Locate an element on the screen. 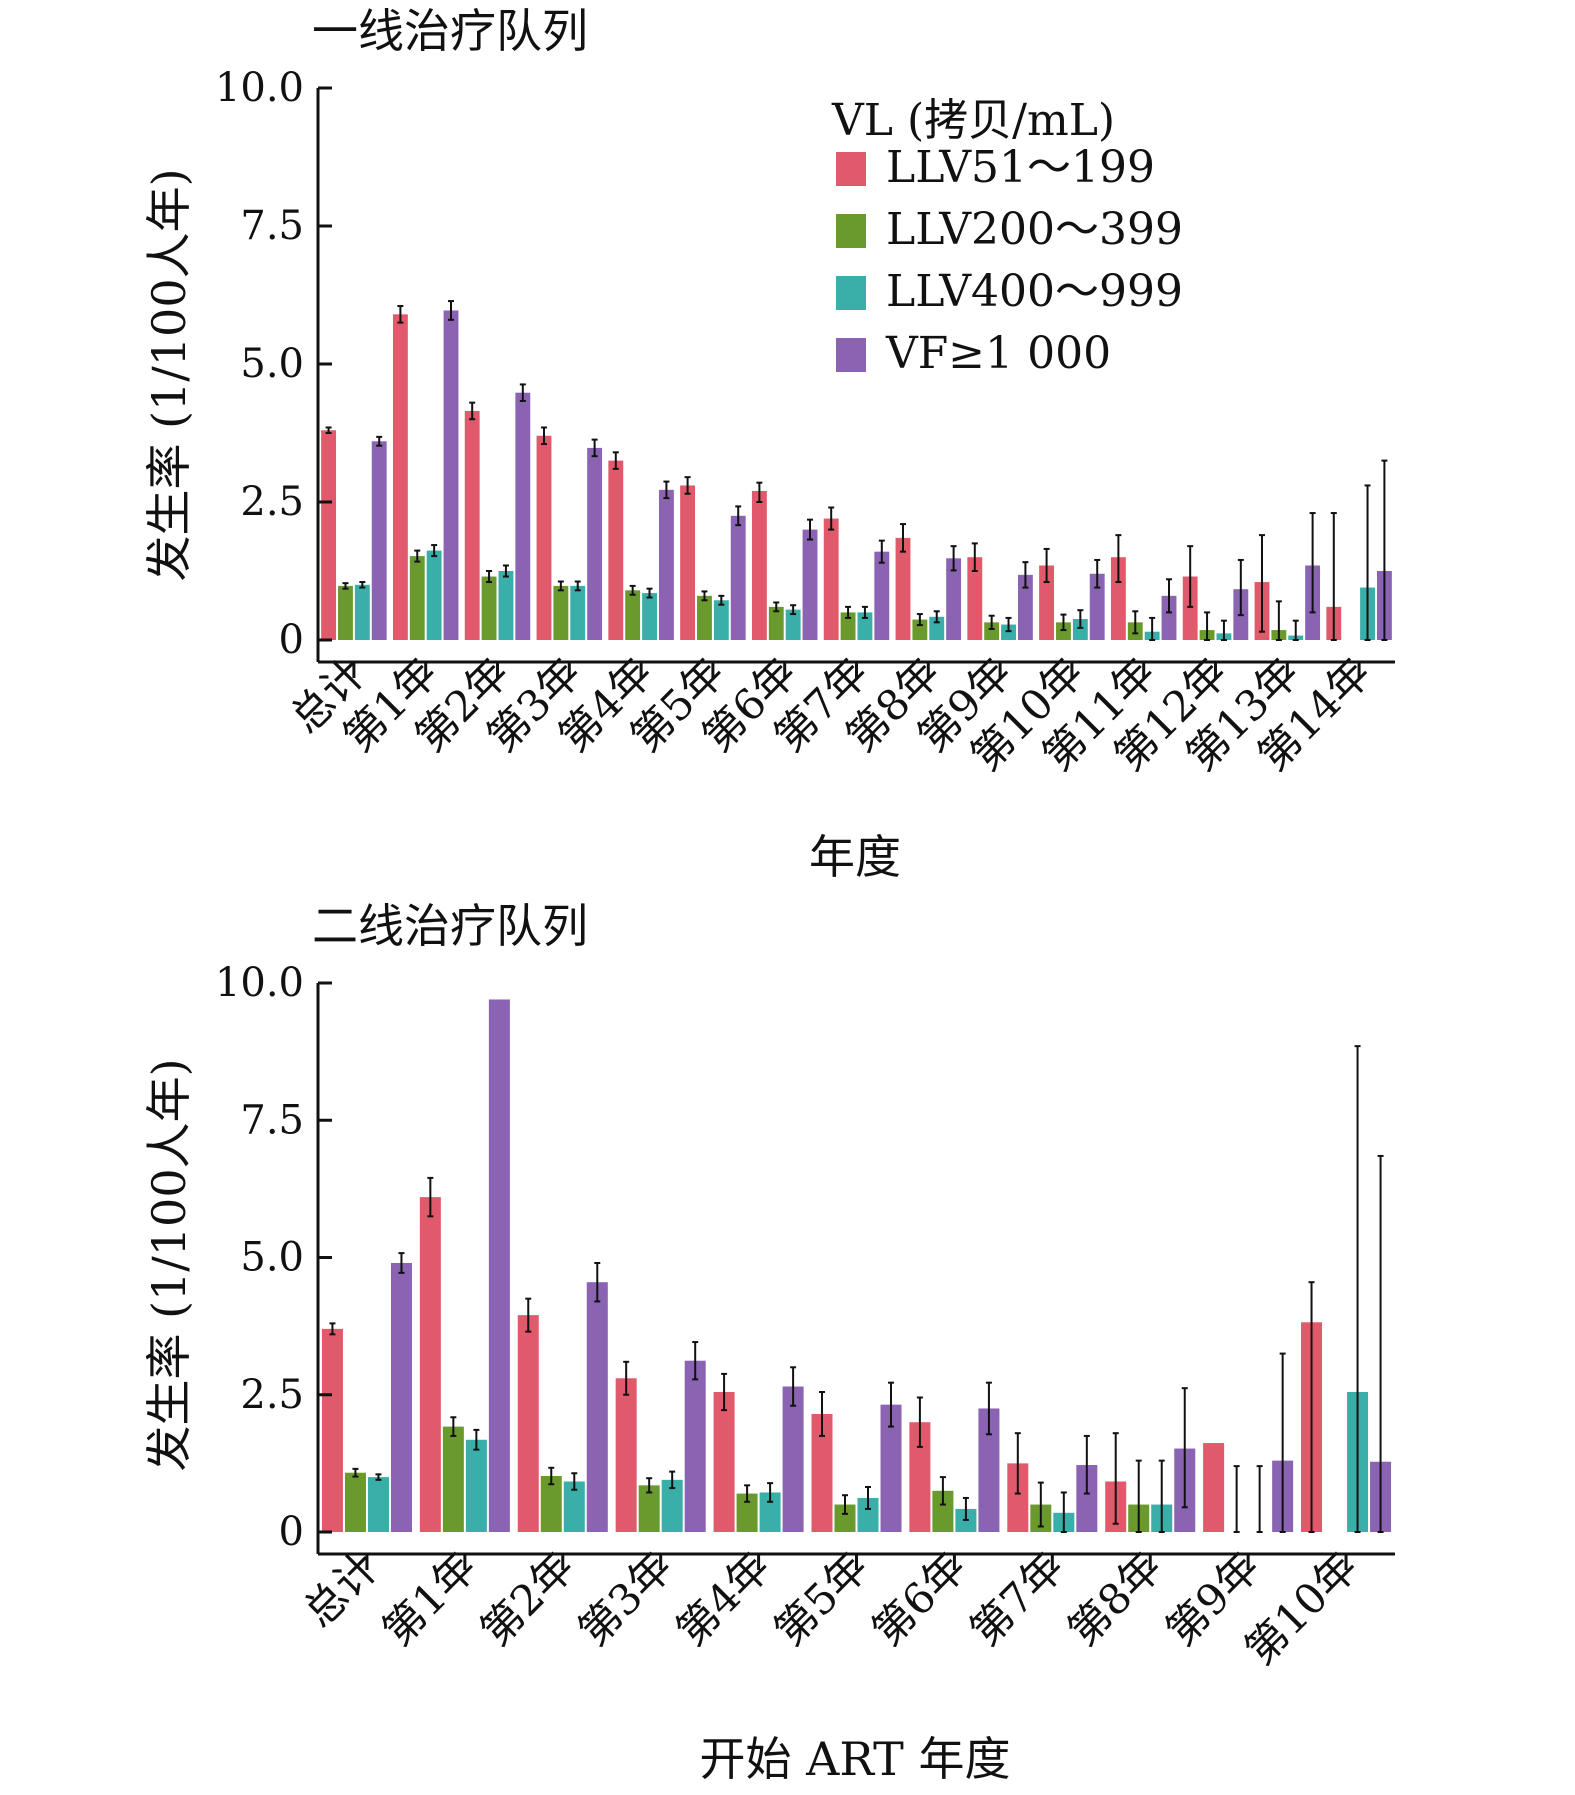 The image size is (1575, 1795). x-axis-label: 年度 is located at coordinates (855, 857).